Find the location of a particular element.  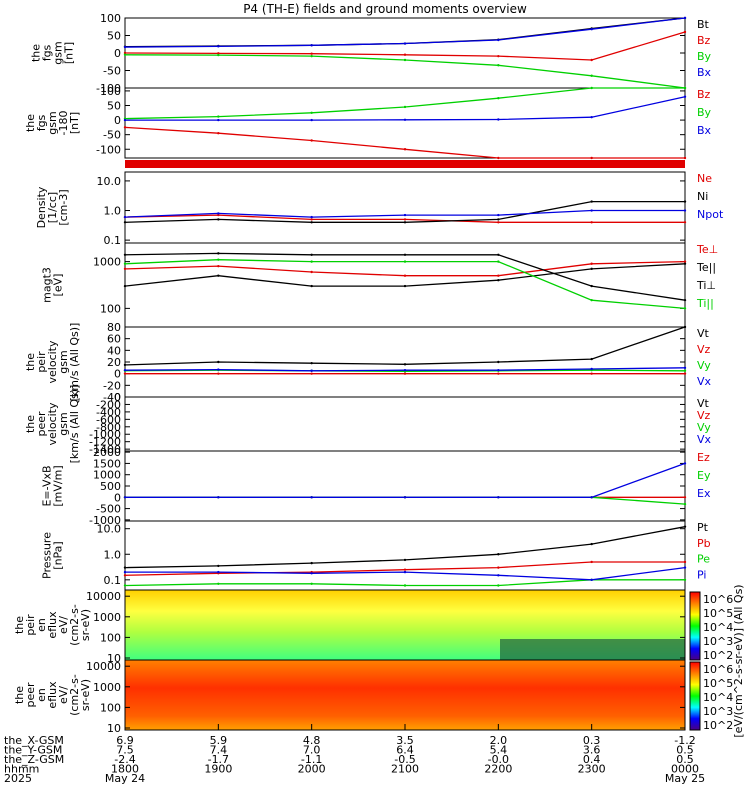

legend-Vx: Vx is located at coordinates (704, 381).